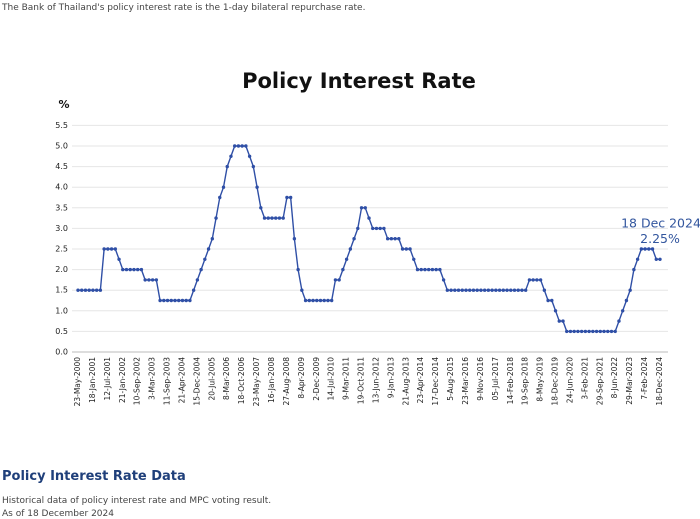 The image size is (700, 519). Describe the element at coordinates (525, 381) in the screenshot. I see `x-tick-label: 19-Sep-2018` at that location.